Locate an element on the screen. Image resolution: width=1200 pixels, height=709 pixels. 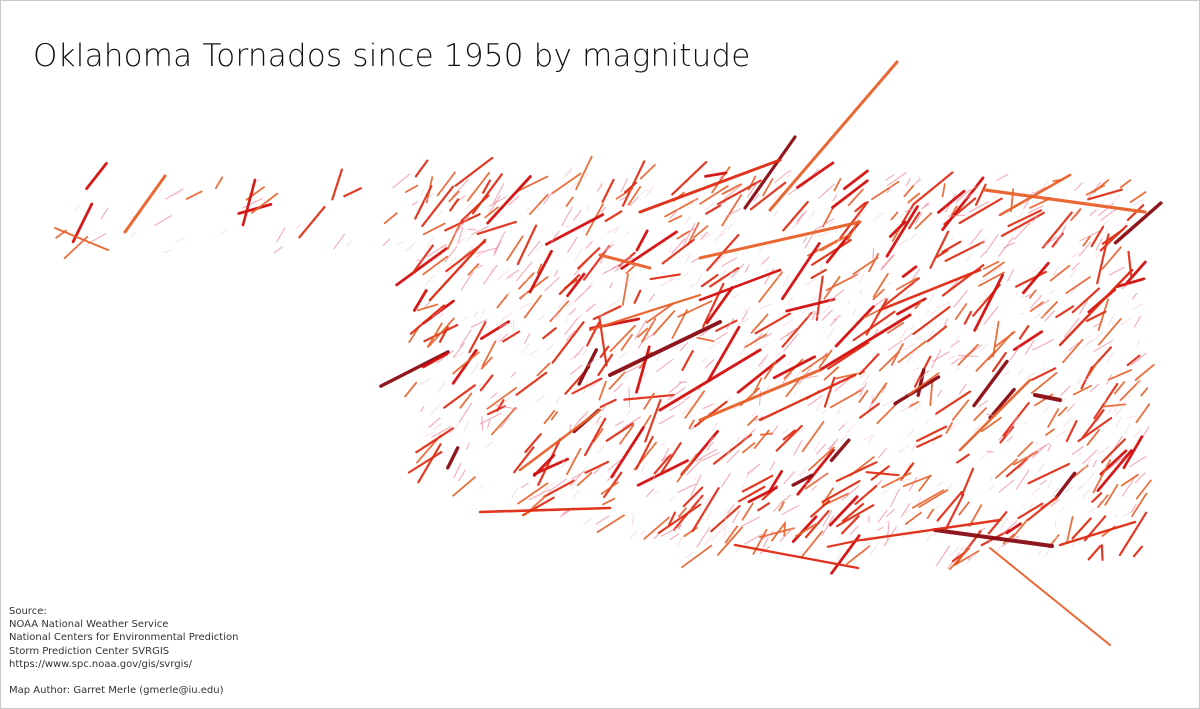
source-line-noaa: NOAA National Weather Service is located at coordinates (89, 625).